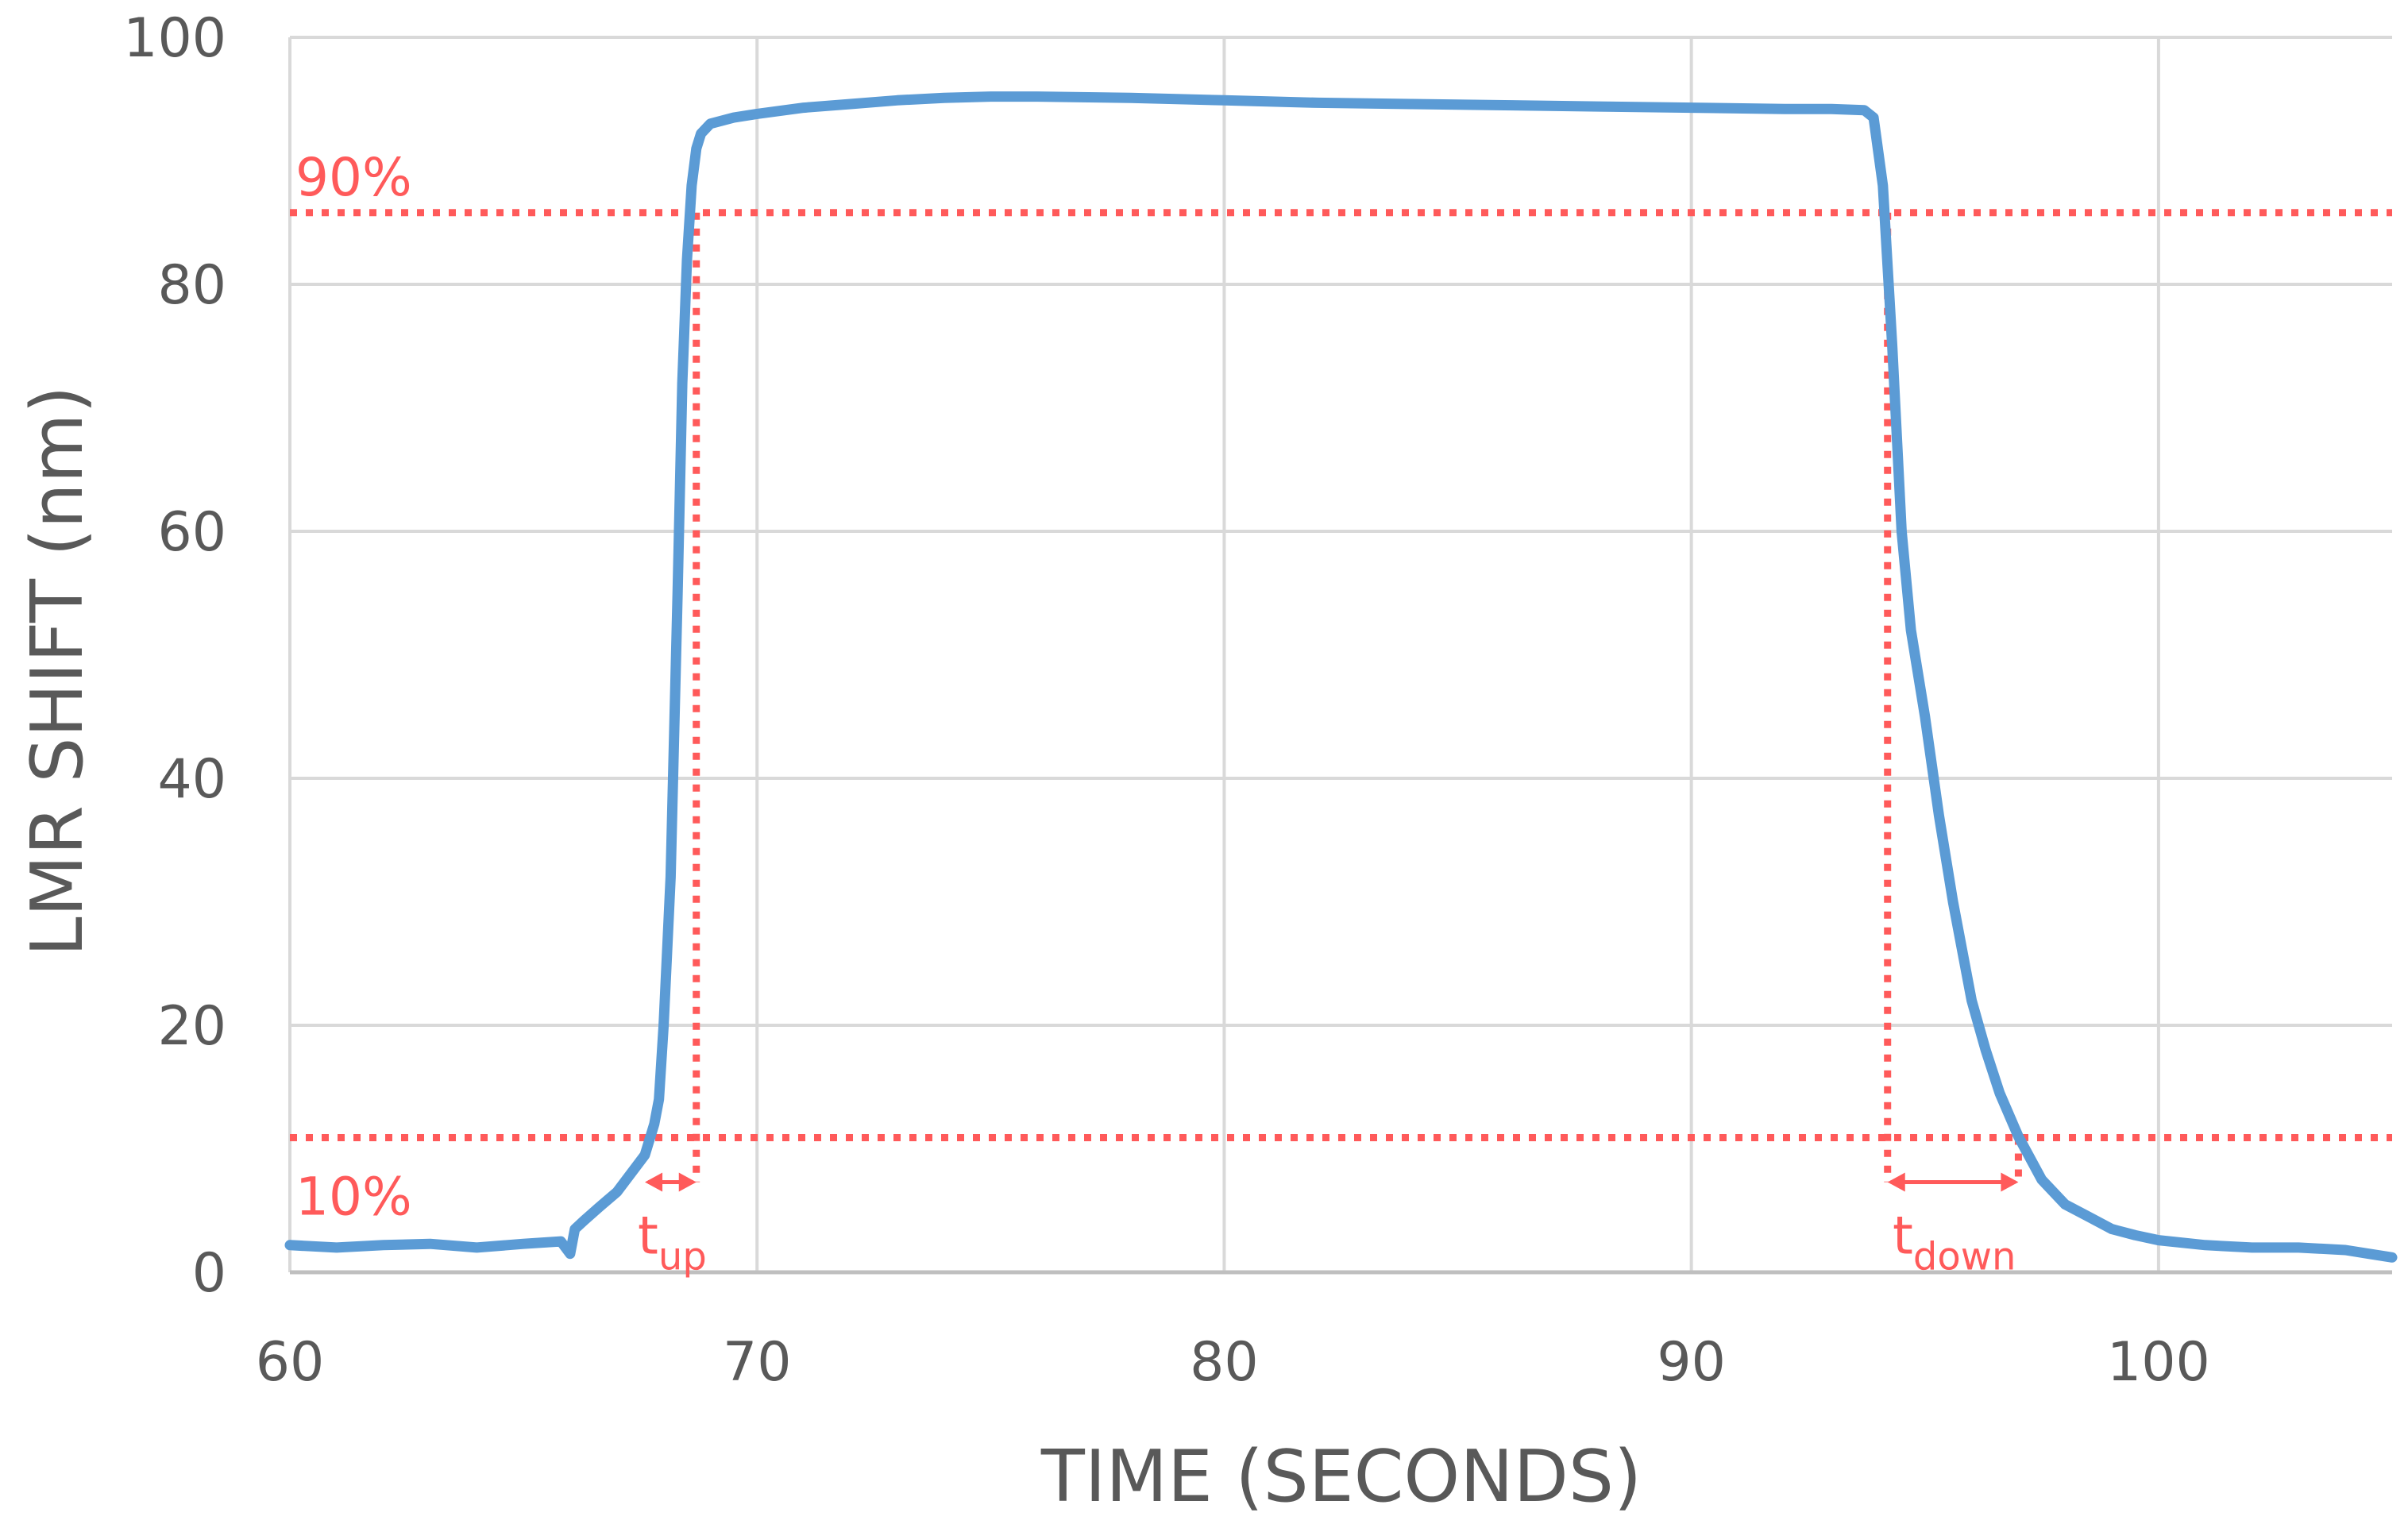  I want to click on y-tick-label-60: 60, so click(191, 533).